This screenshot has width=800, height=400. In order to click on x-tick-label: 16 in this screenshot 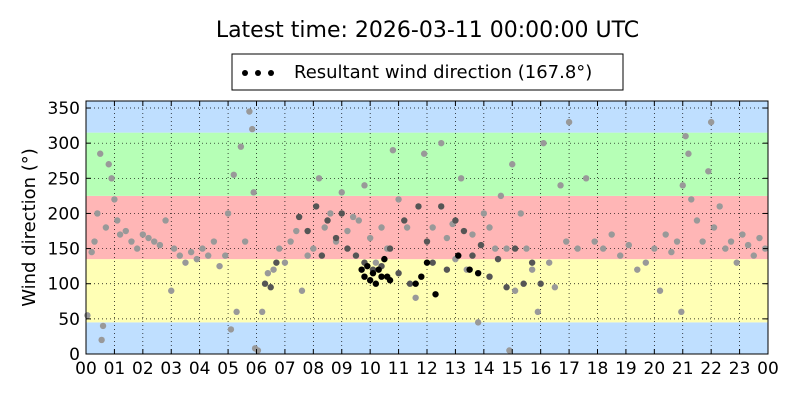, I will do `click(541, 369)`.